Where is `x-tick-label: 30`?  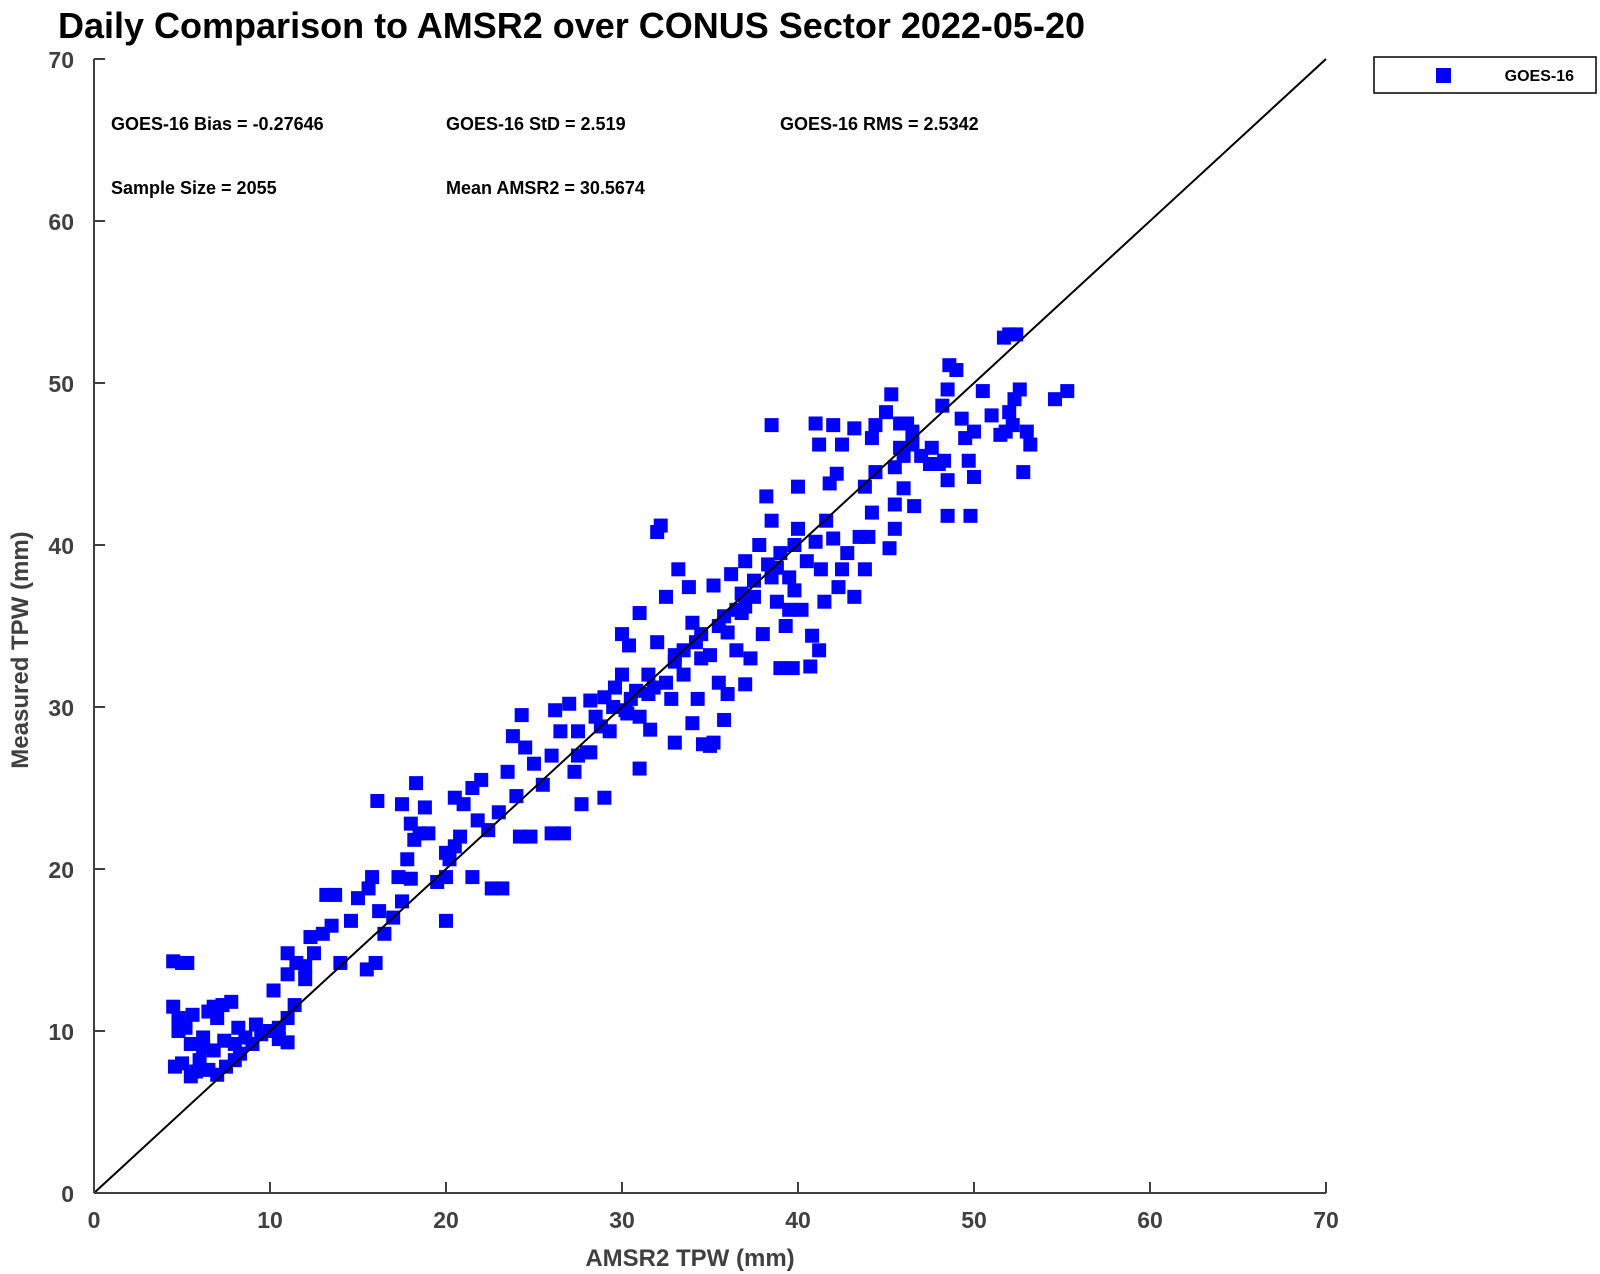 x-tick-label: 30 is located at coordinates (622, 1220).